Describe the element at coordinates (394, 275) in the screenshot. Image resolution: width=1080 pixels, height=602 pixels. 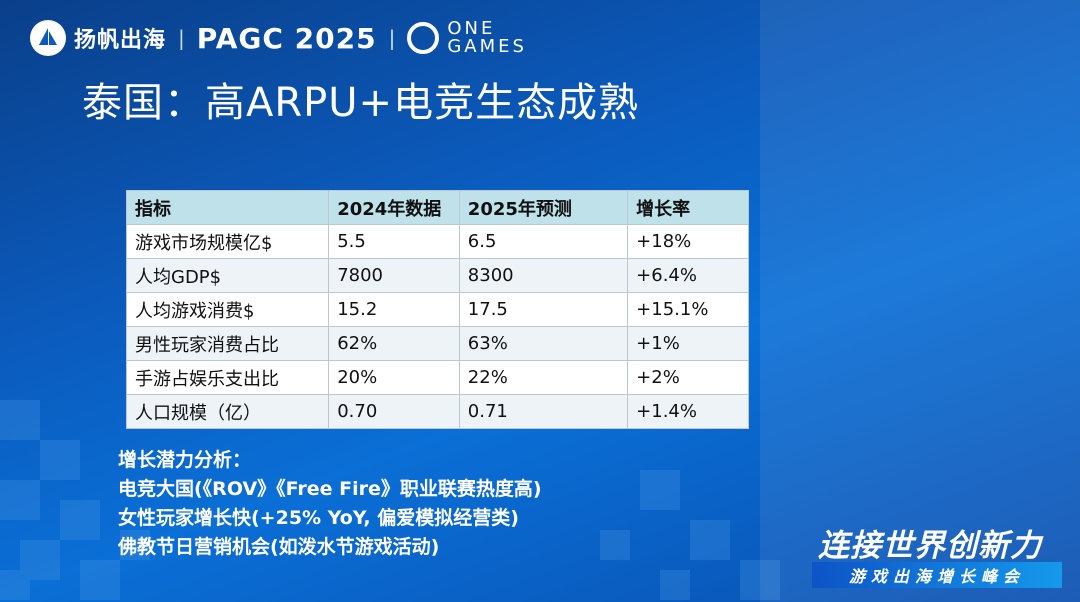
I see `table-cell: 7800` at that location.